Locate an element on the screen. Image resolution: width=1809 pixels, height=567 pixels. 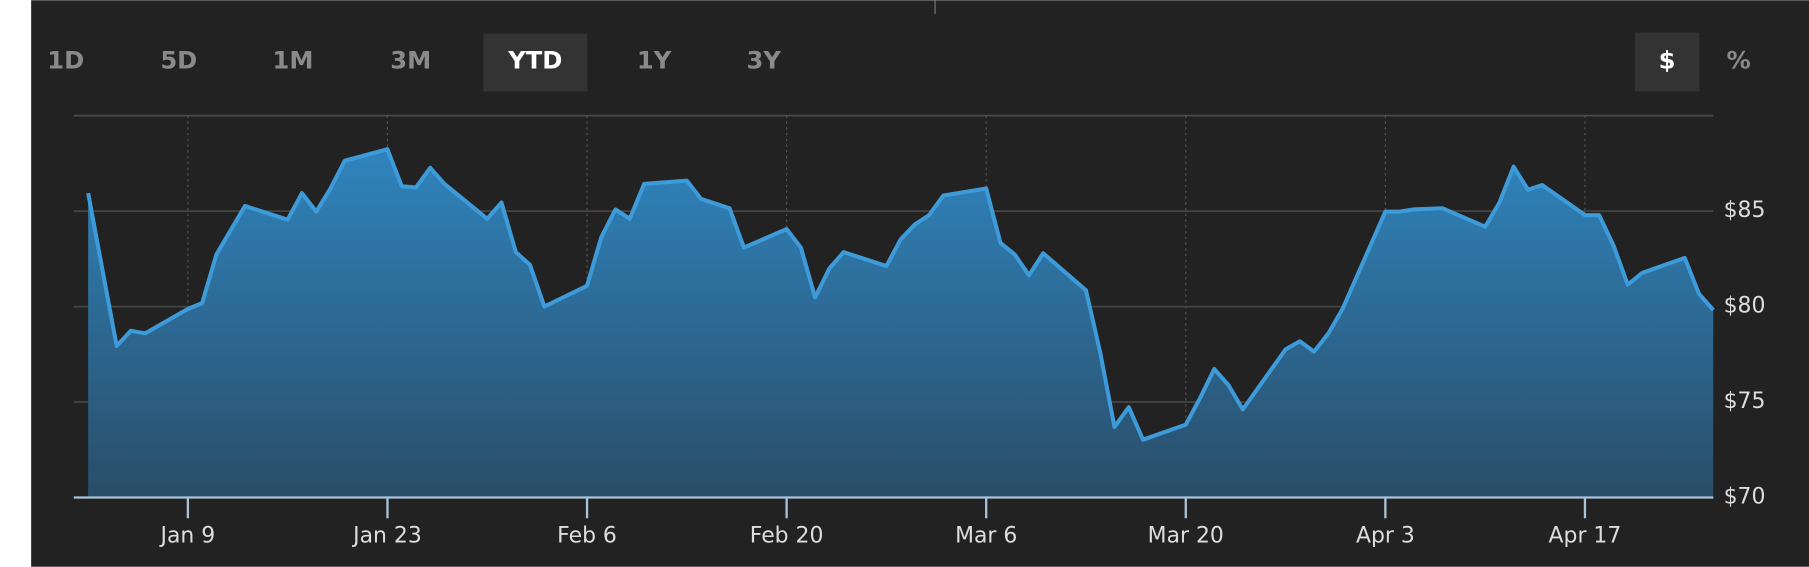
y-tick-label: $70 is located at coordinates (1745, 497).